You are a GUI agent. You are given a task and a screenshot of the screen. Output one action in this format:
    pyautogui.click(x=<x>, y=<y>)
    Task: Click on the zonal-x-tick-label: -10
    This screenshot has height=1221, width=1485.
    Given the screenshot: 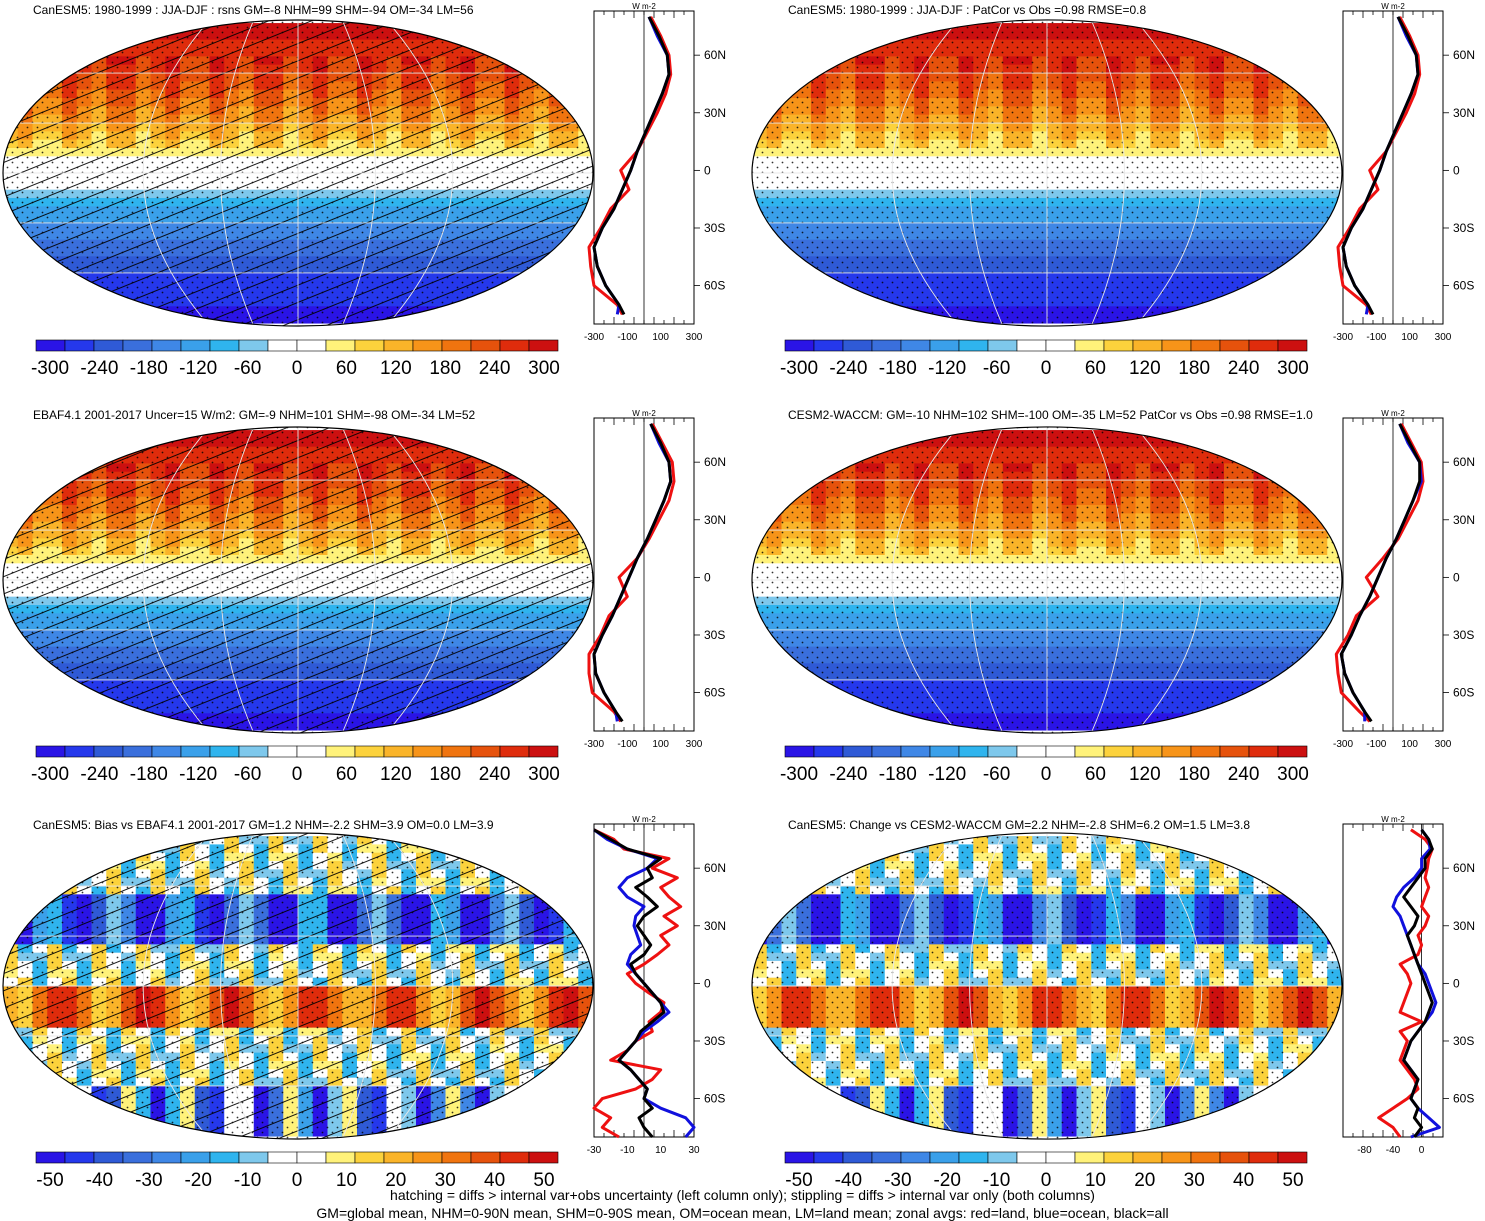 What is the action you would take?
    pyautogui.click(x=627, y=1150)
    